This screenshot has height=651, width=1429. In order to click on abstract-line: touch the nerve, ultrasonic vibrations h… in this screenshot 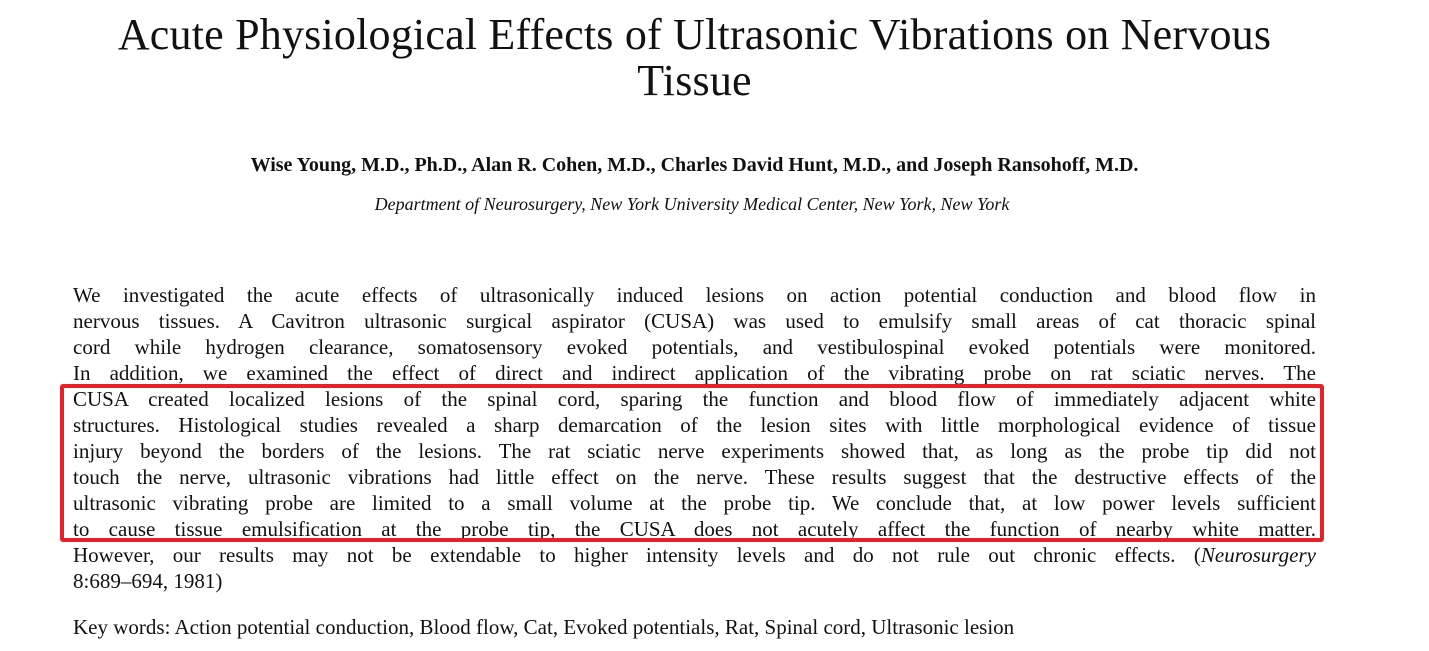, I will do `click(694, 477)`.